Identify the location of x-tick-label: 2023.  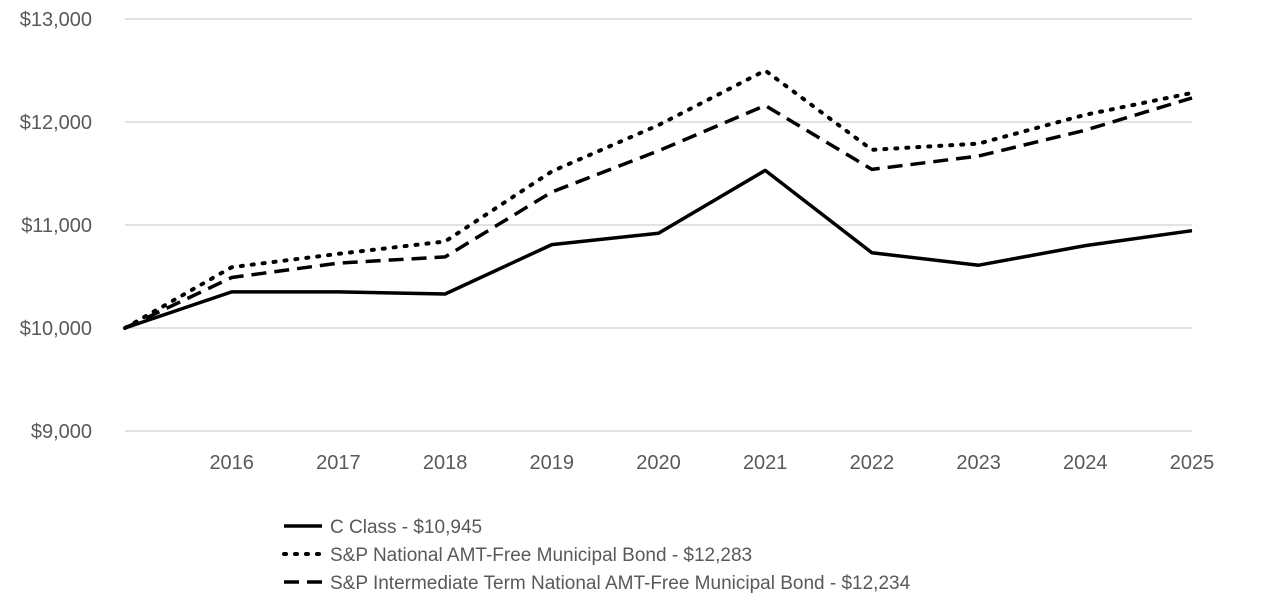
(978, 463).